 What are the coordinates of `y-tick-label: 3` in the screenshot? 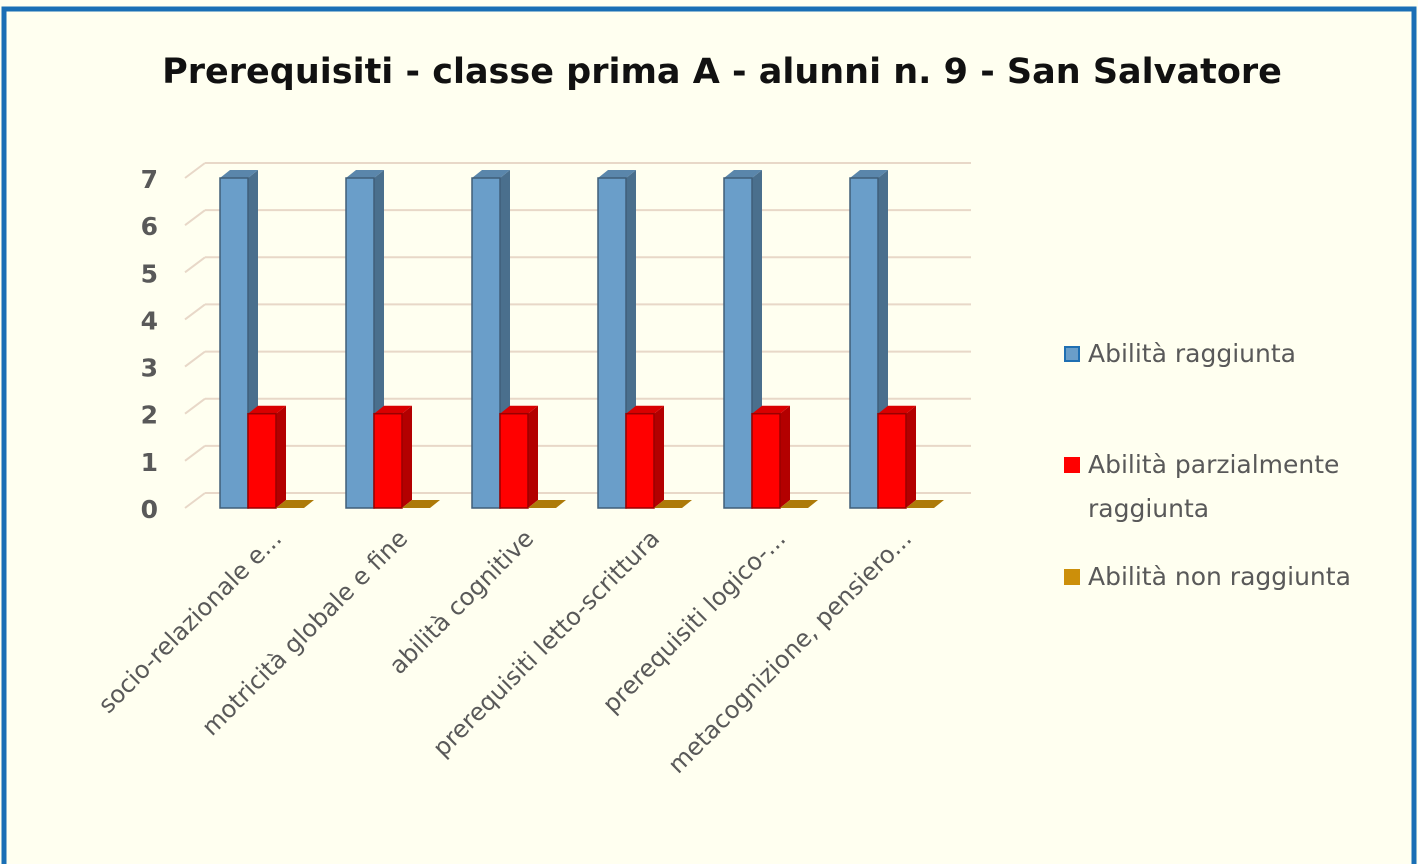 It's located at (149, 368).